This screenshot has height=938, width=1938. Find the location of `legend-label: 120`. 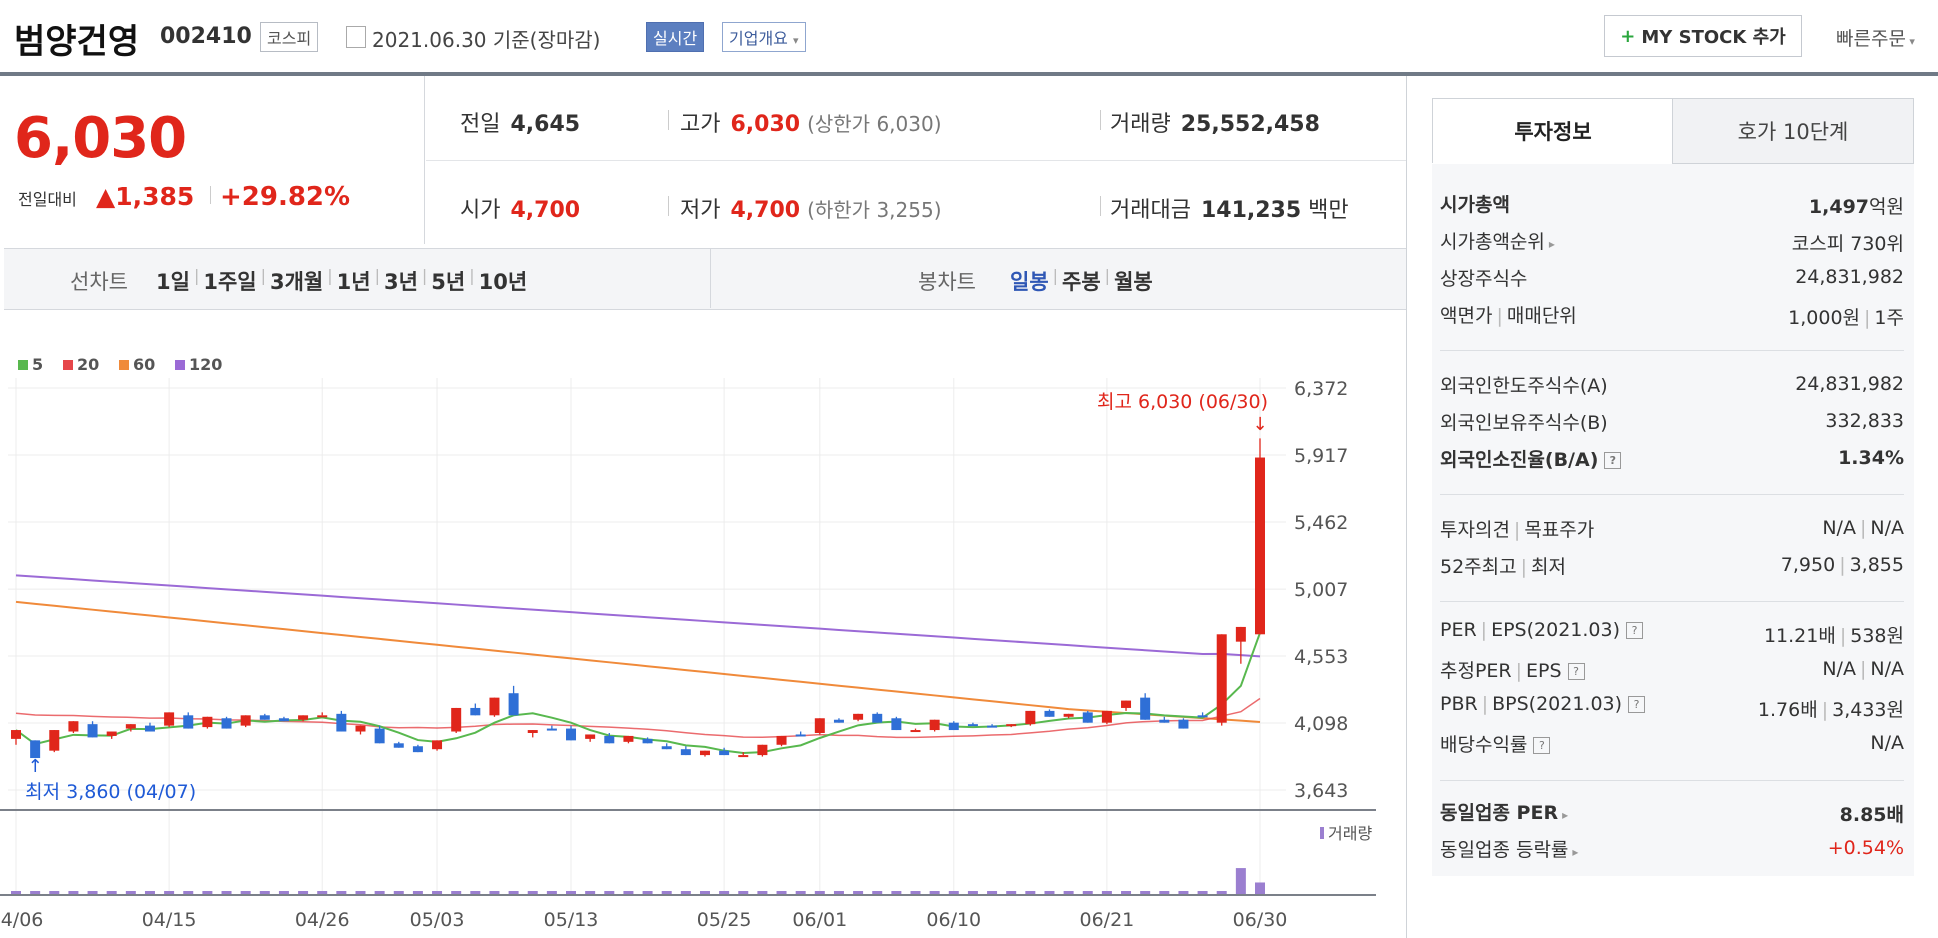

legend-label: 120 is located at coordinates (205, 364).